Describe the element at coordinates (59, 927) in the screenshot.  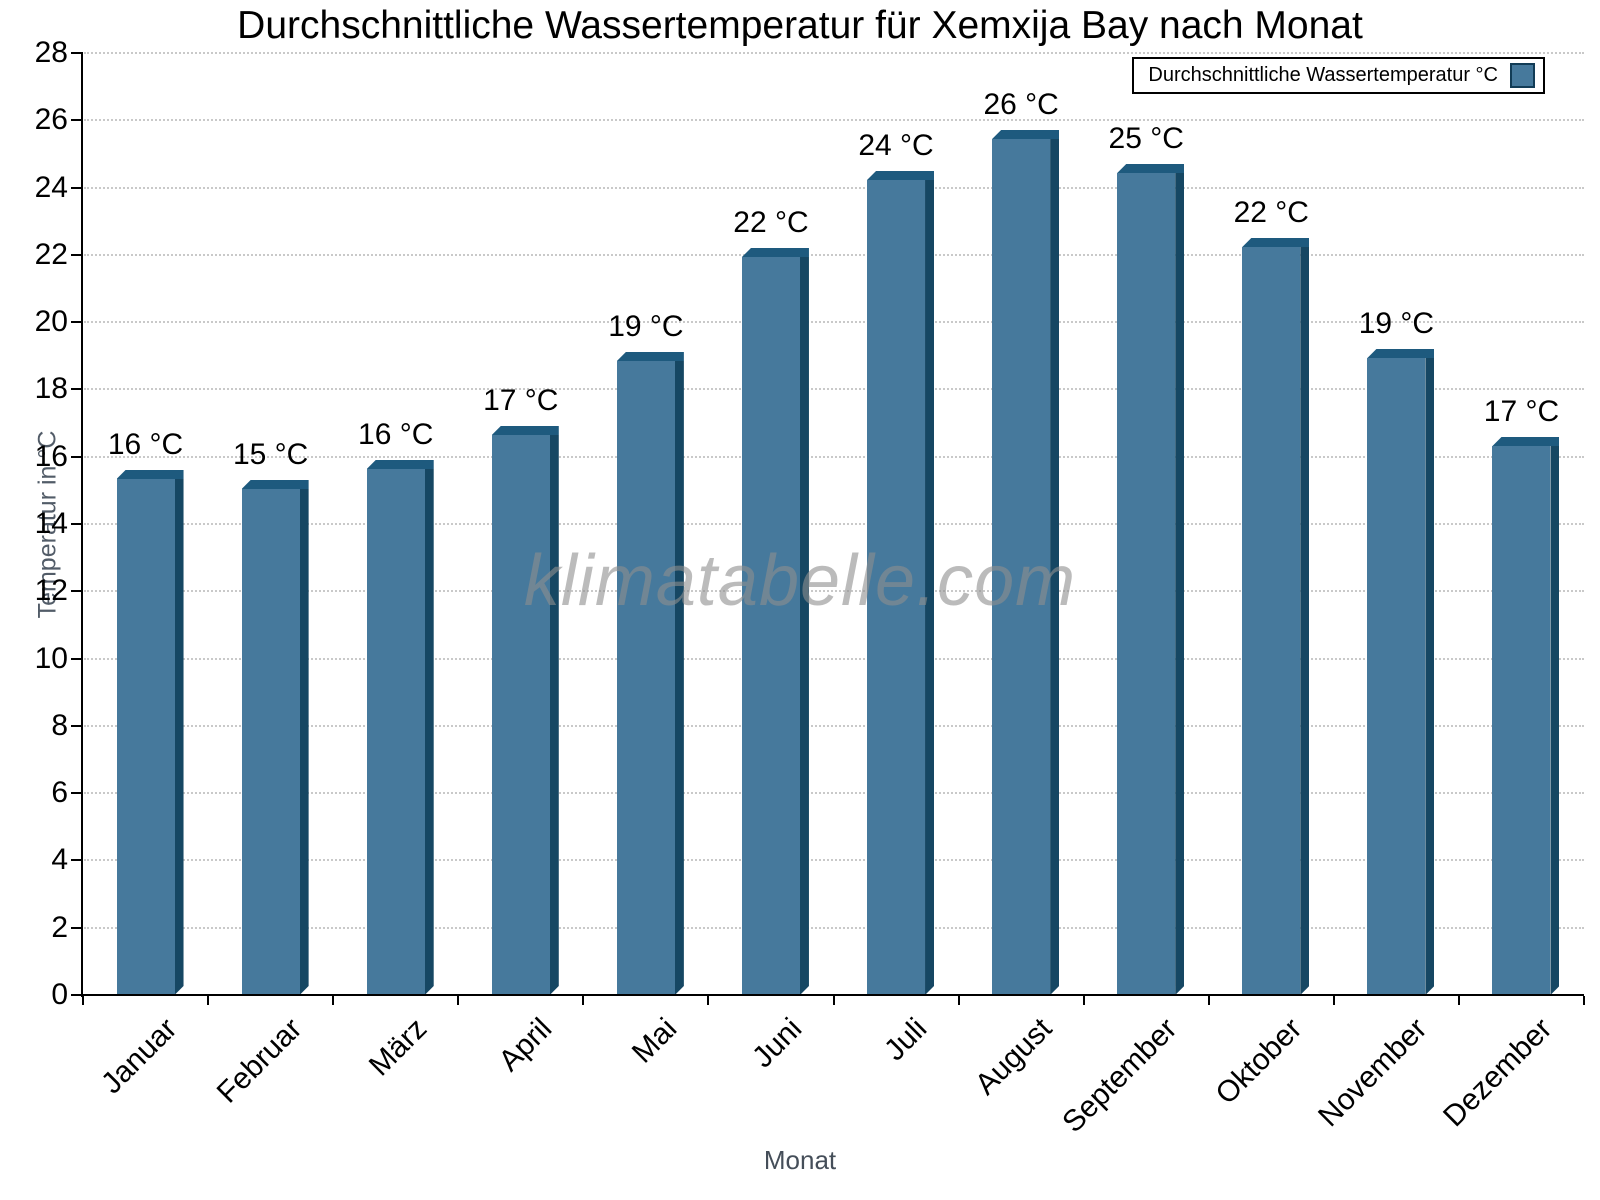
I see `y-tick-label: 2` at that location.